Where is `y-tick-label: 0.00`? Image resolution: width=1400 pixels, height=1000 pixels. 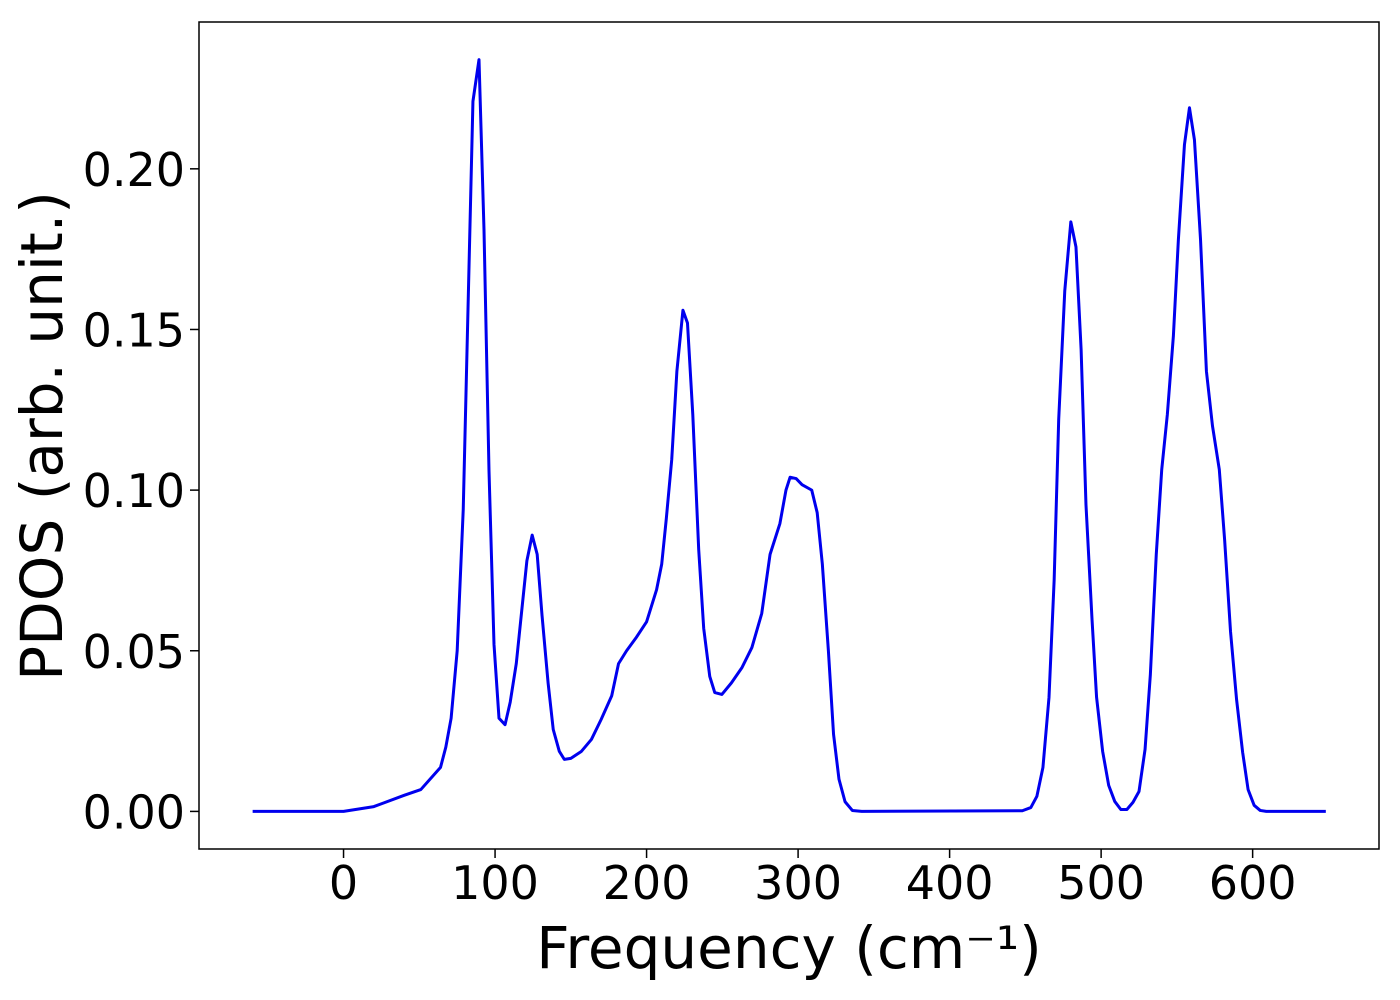
y-tick-label: 0.00 is located at coordinates (134, 812).